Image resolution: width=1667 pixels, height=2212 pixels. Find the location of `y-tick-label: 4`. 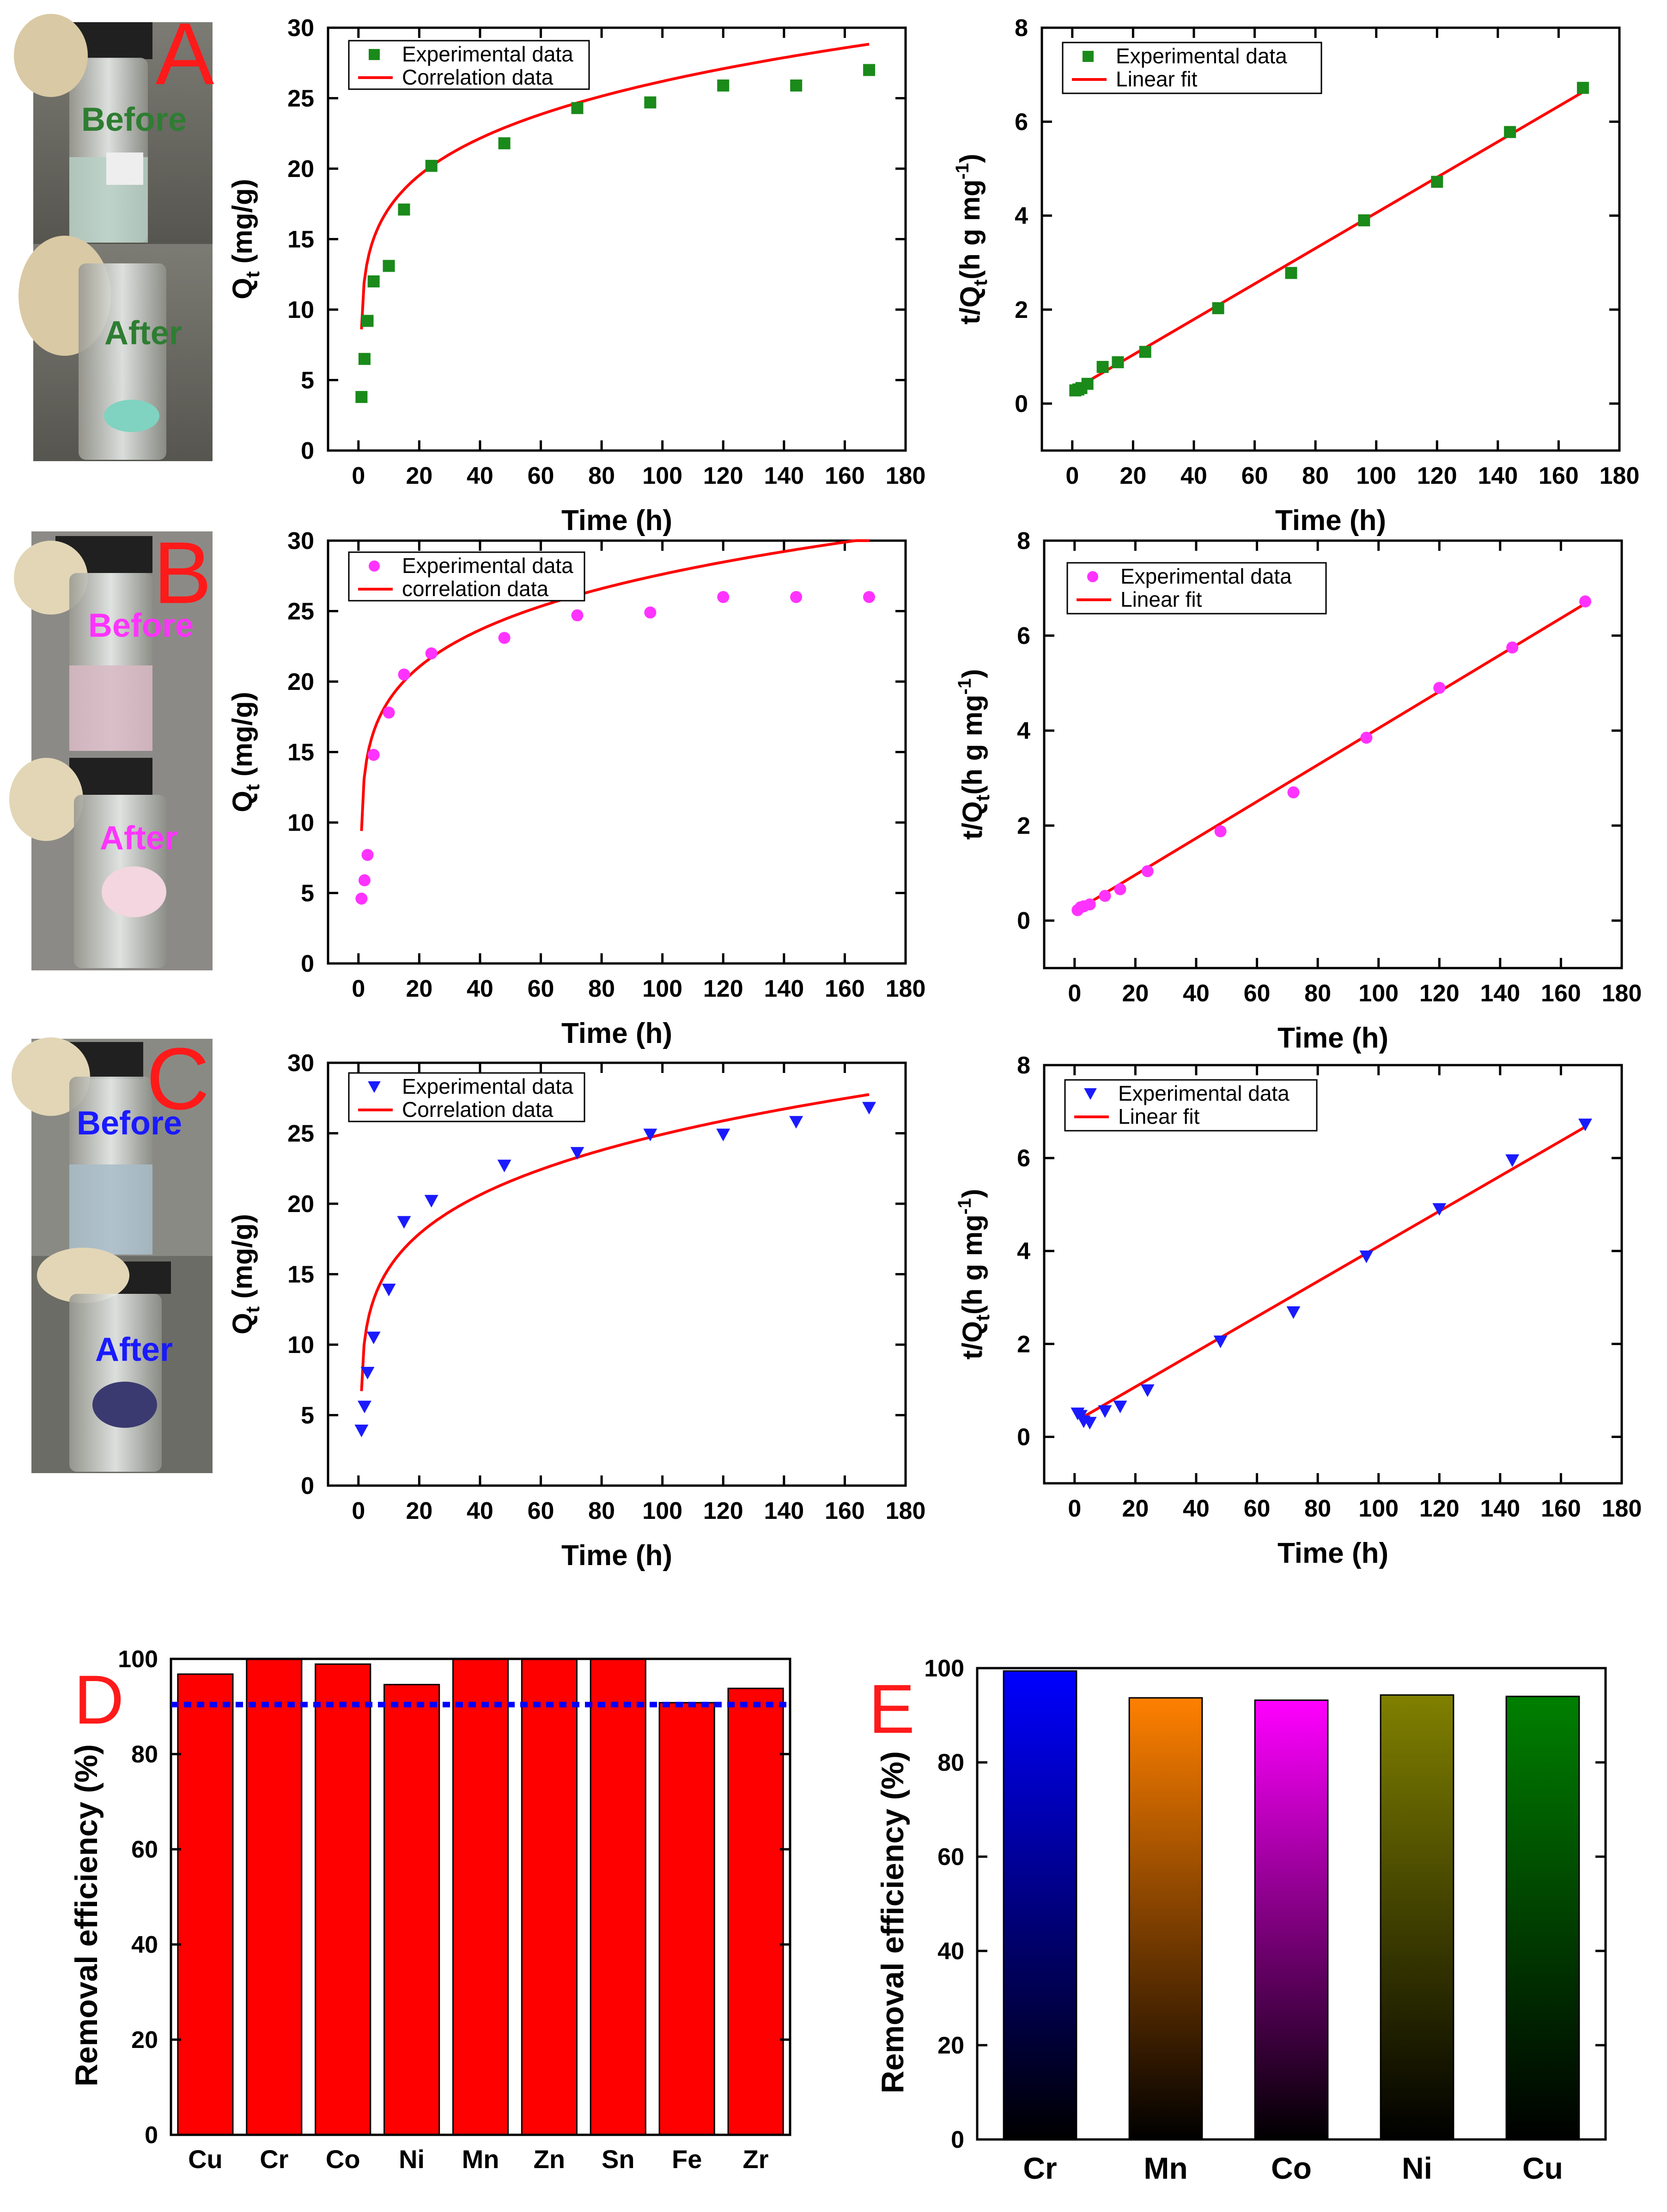

y-tick-label: 4 is located at coordinates (1023, 731).